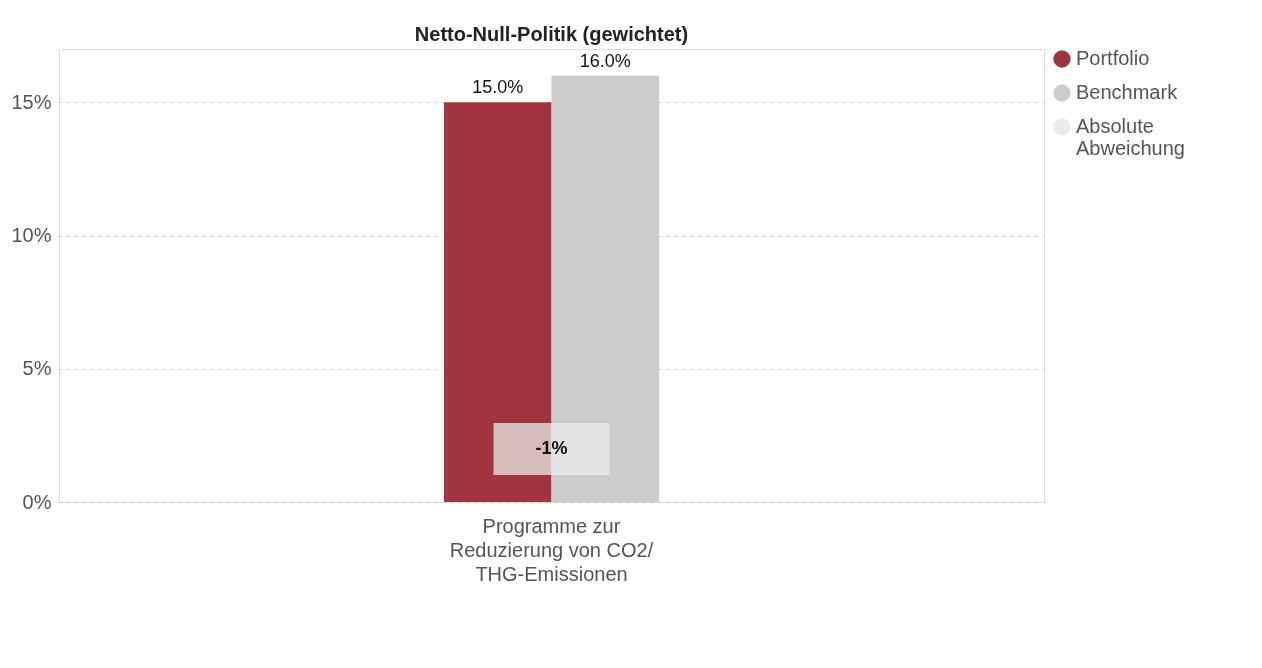 Image resolution: width=1262 pixels, height=668 pixels. What do you see at coordinates (498, 87) in the screenshot?
I see `data-label: 15.0%` at bounding box center [498, 87].